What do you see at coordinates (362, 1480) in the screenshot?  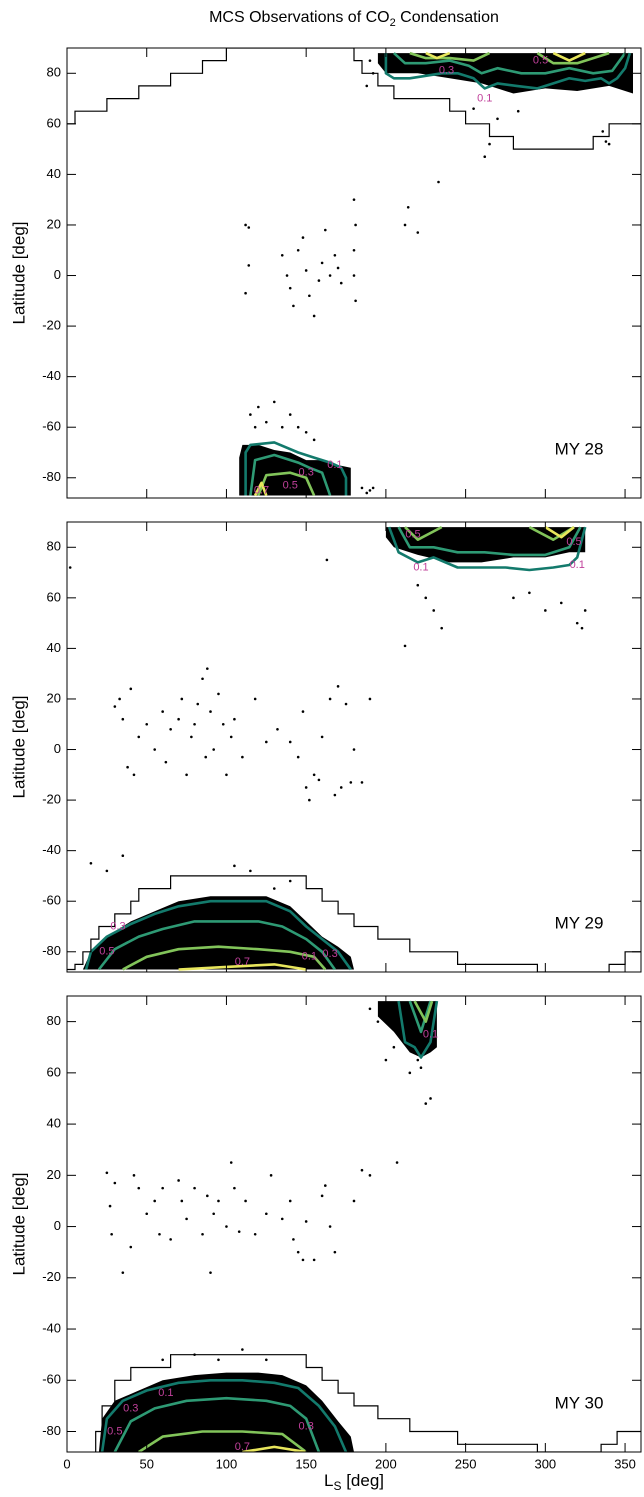 I see `x-label-suffix: [deg]` at bounding box center [362, 1480].